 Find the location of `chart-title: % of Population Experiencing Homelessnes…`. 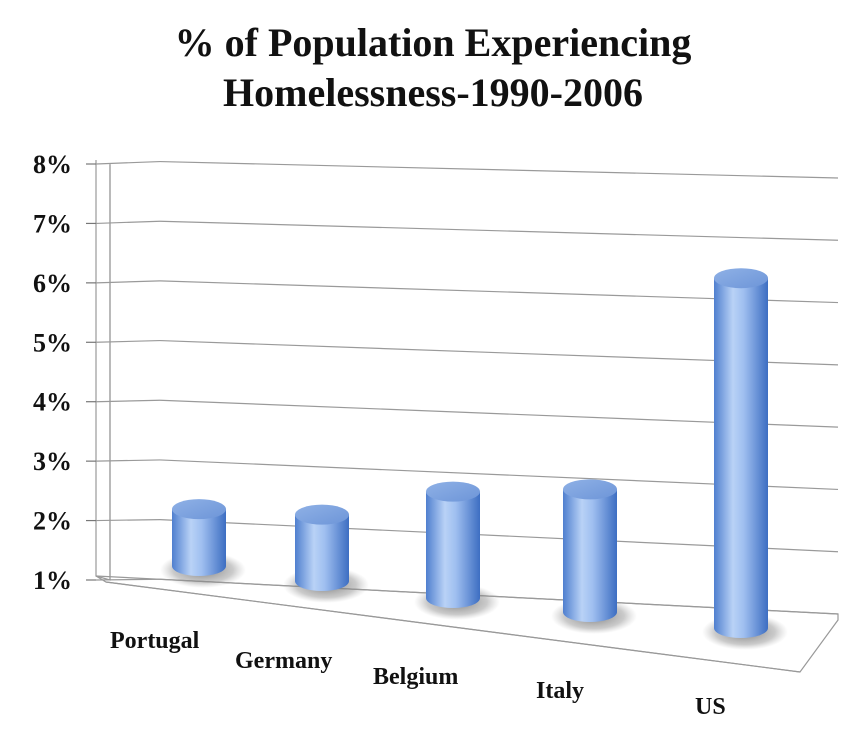

chart-title: % of Population Experiencing Homelessnes… is located at coordinates (433, 68).